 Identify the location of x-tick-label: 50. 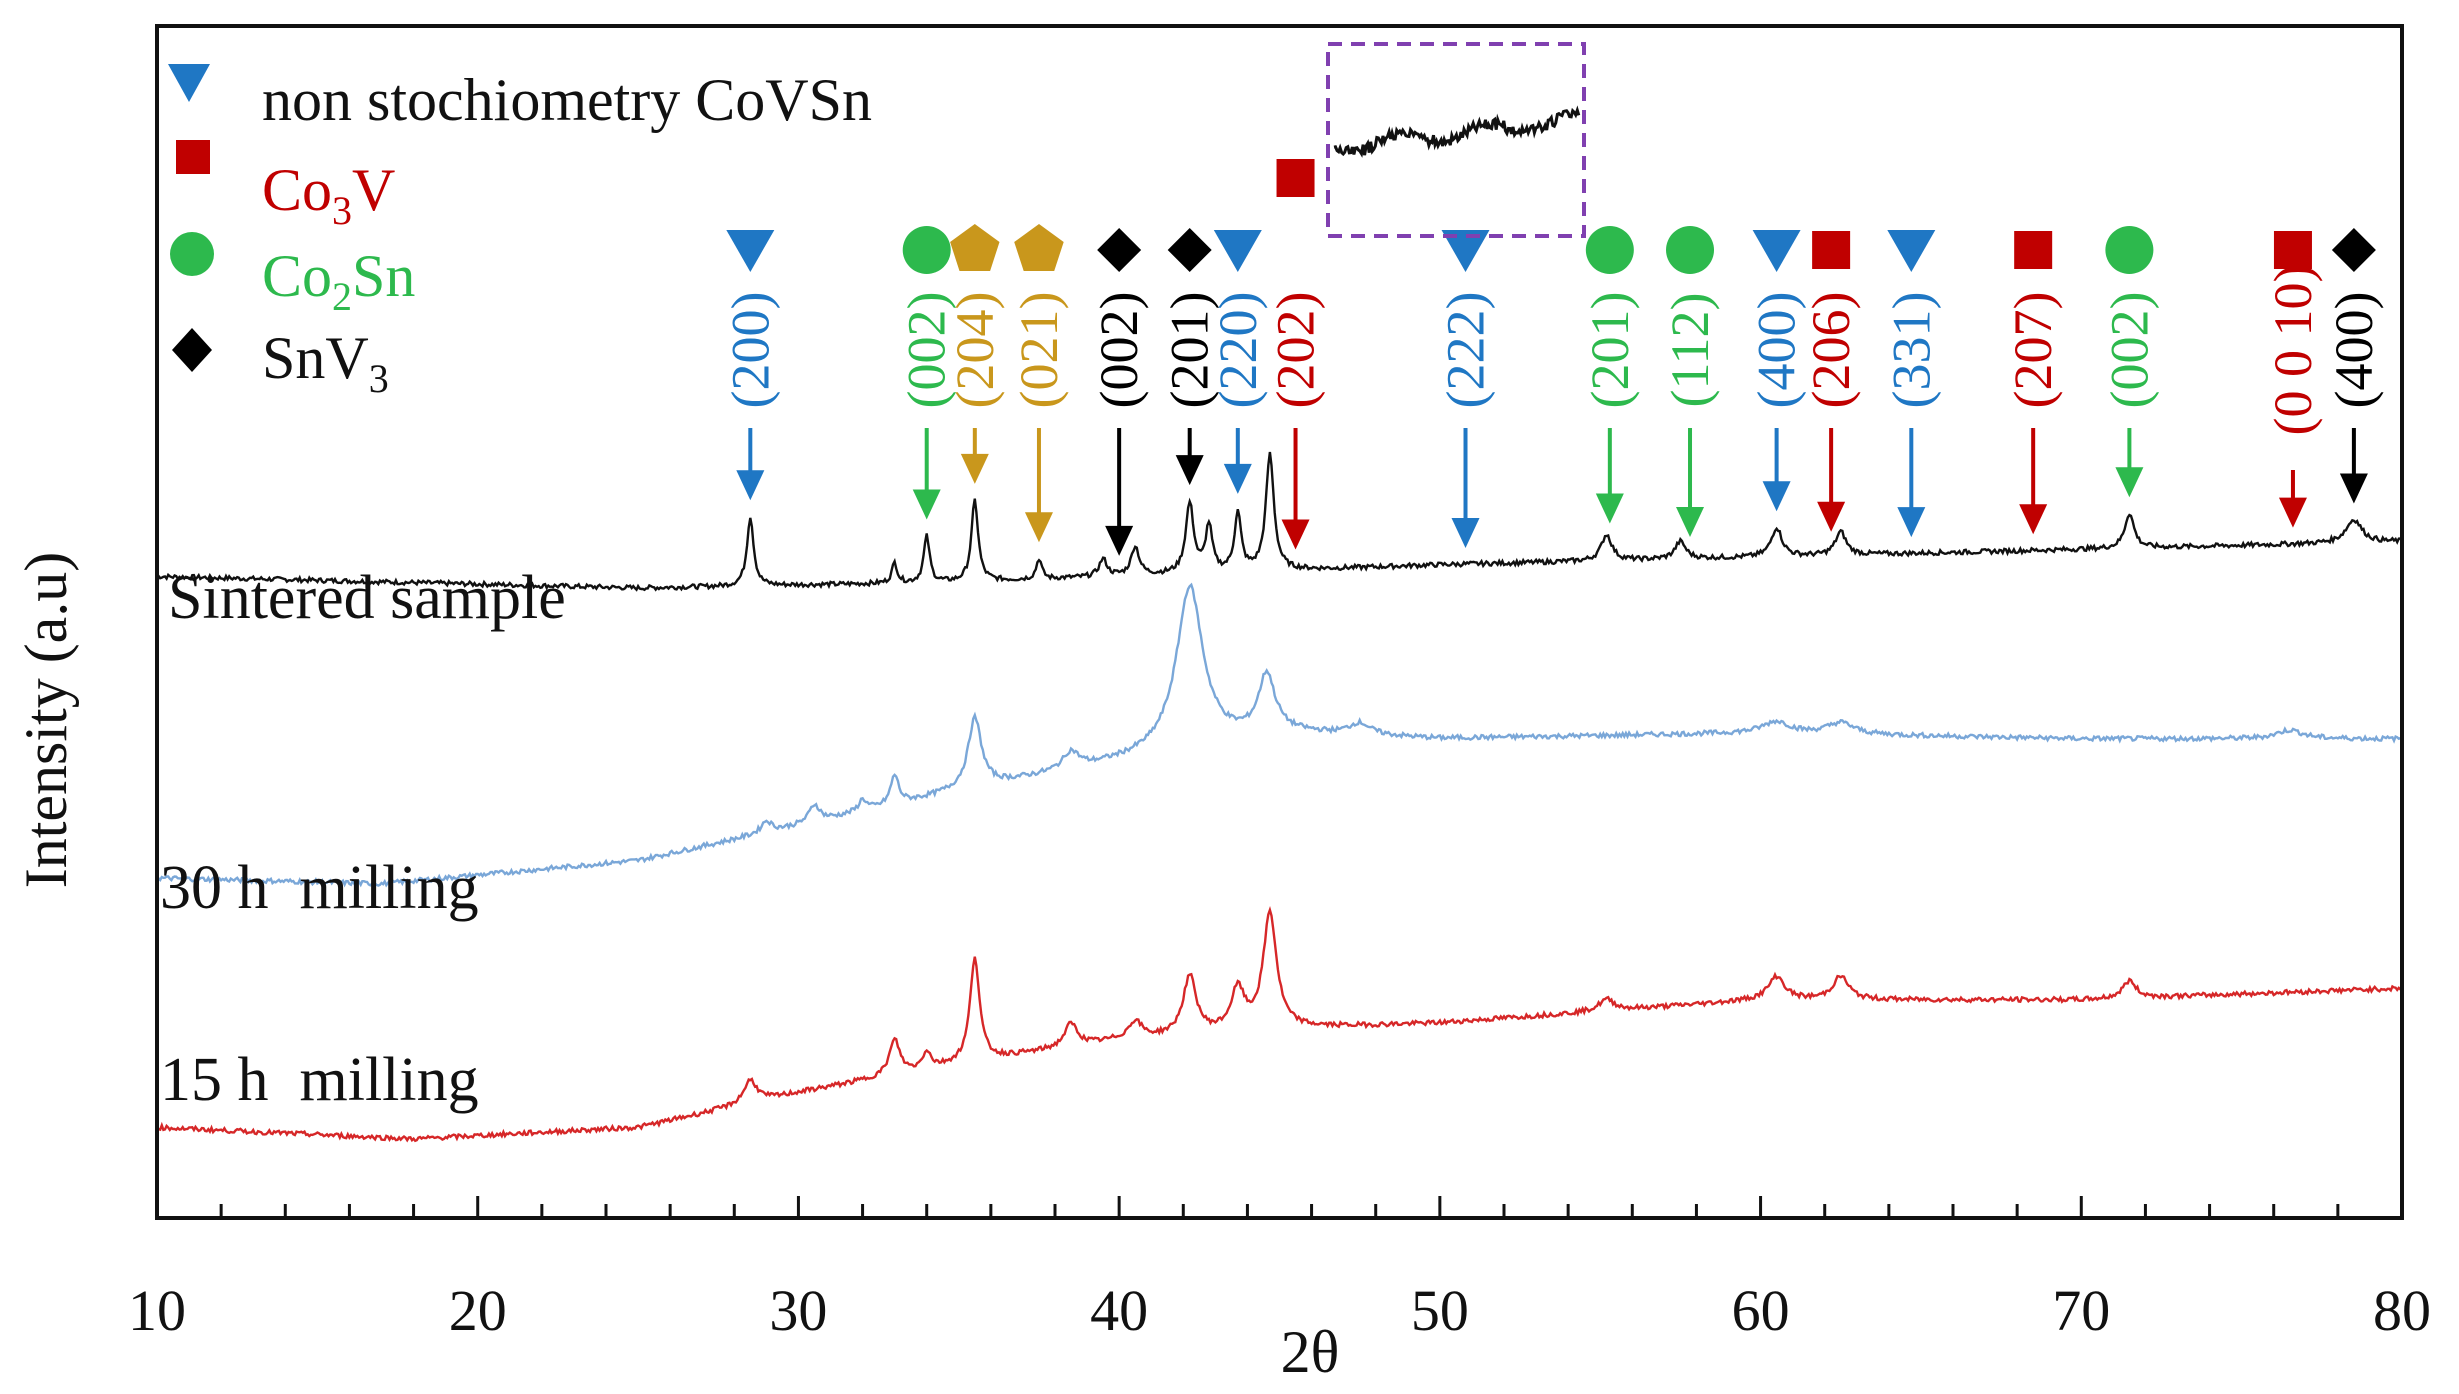
(1440, 1310).